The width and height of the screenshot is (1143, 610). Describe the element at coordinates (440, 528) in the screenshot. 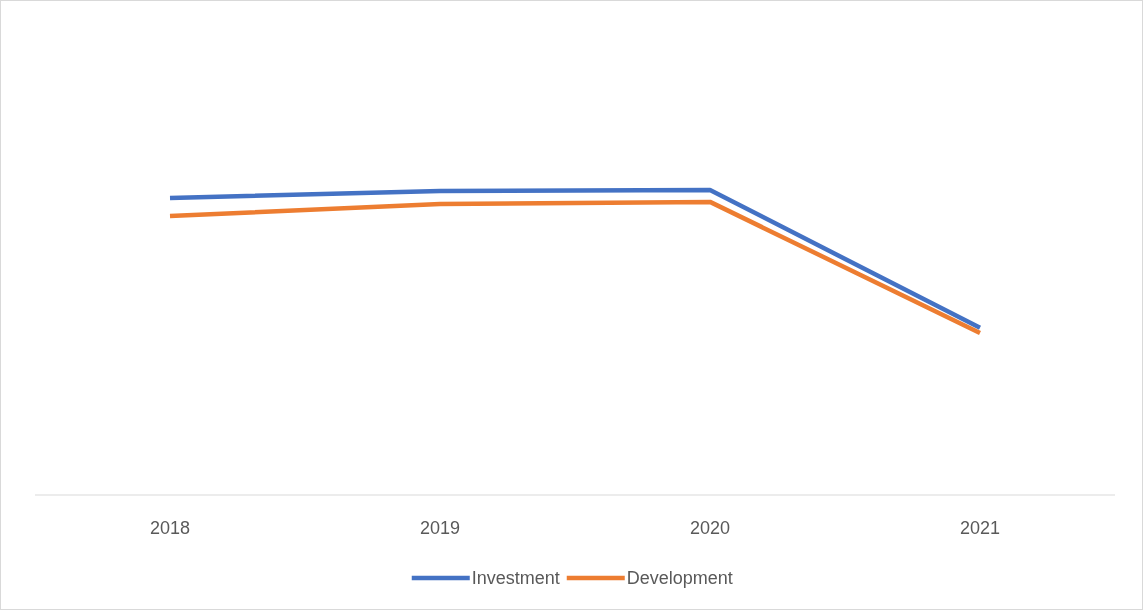

I see `x-tick-label: 2019` at that location.